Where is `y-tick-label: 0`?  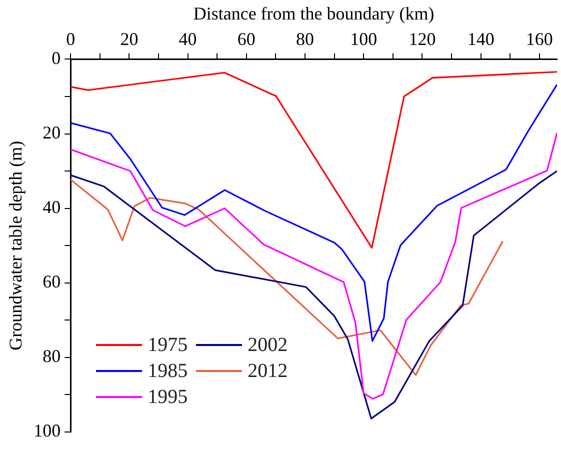 y-tick-label: 0 is located at coordinates (56, 58).